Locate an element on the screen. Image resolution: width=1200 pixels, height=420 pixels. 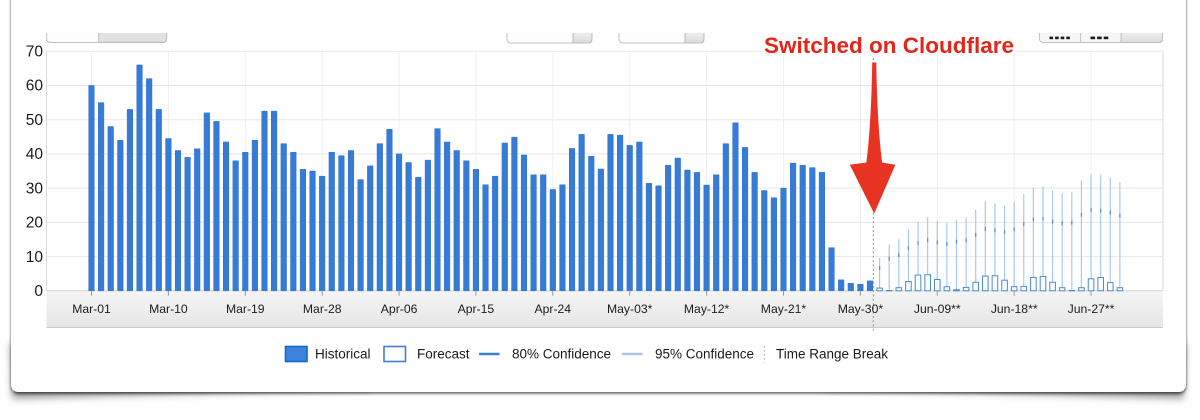
svg-text: 0 is located at coordinates (38, 291).